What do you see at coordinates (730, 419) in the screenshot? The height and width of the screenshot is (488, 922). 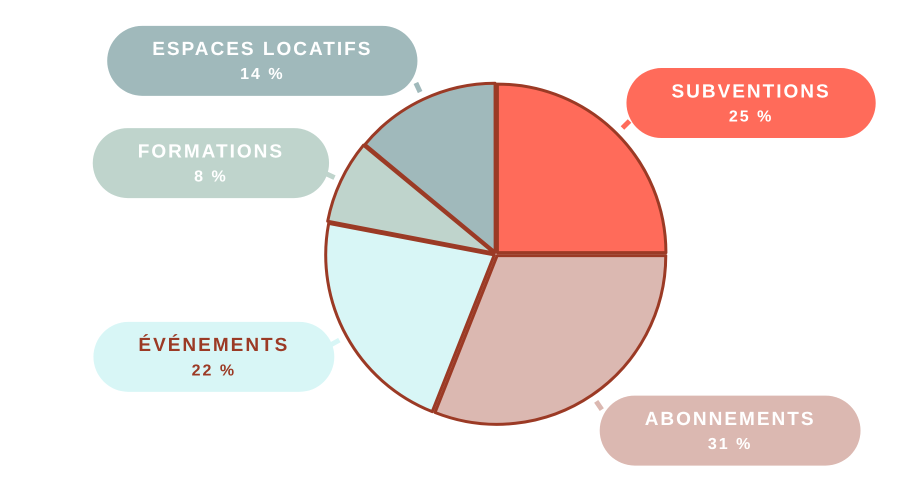 I see `slice-label: ABONNEMENTS` at bounding box center [730, 419].